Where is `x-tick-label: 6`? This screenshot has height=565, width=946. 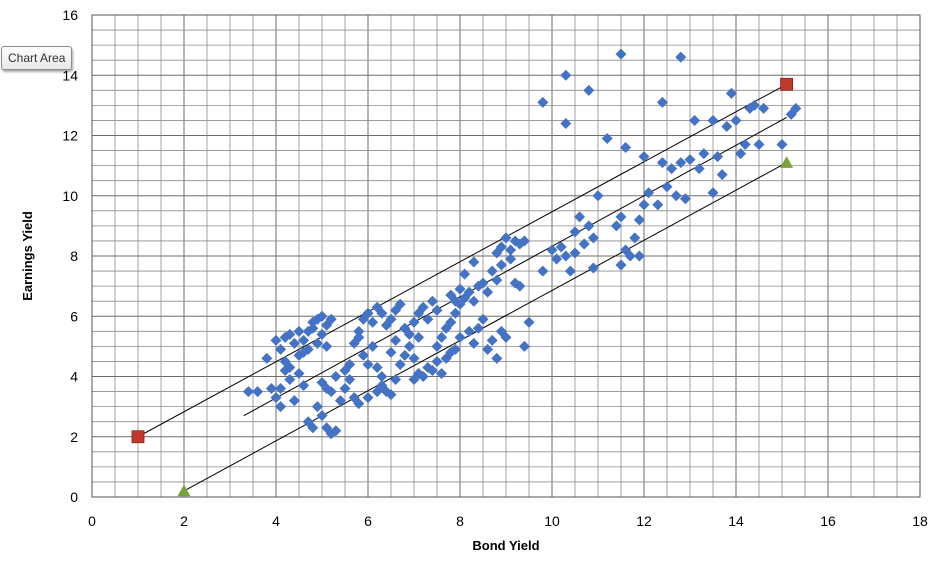
x-tick-label: 6 is located at coordinates (368, 521).